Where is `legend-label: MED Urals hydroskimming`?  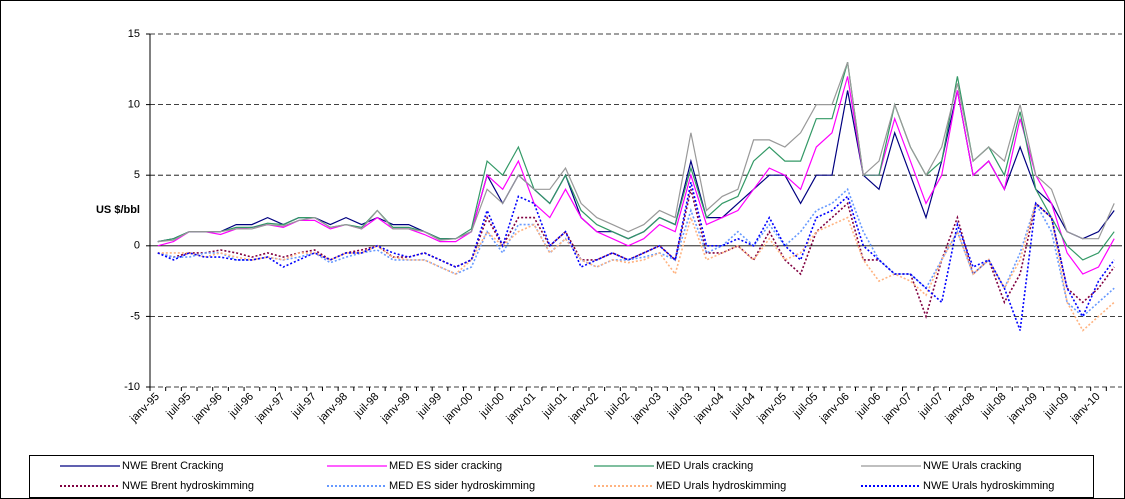
legend-label: MED Urals hydroskimming is located at coordinates (721, 486).